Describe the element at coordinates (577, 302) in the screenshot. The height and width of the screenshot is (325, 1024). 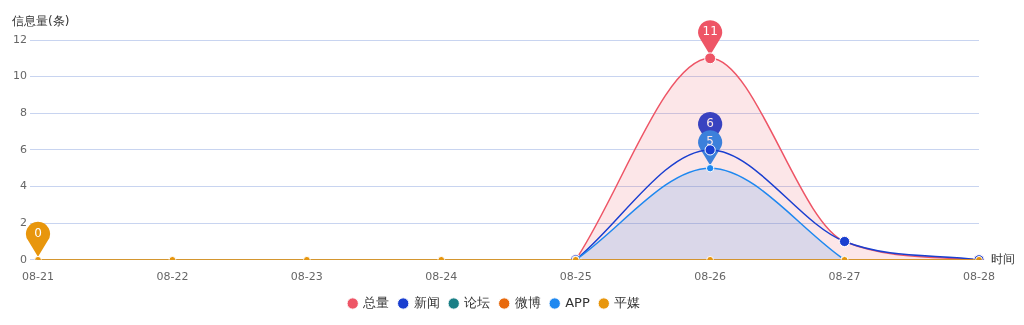
I see `legend-label: APP` at that location.